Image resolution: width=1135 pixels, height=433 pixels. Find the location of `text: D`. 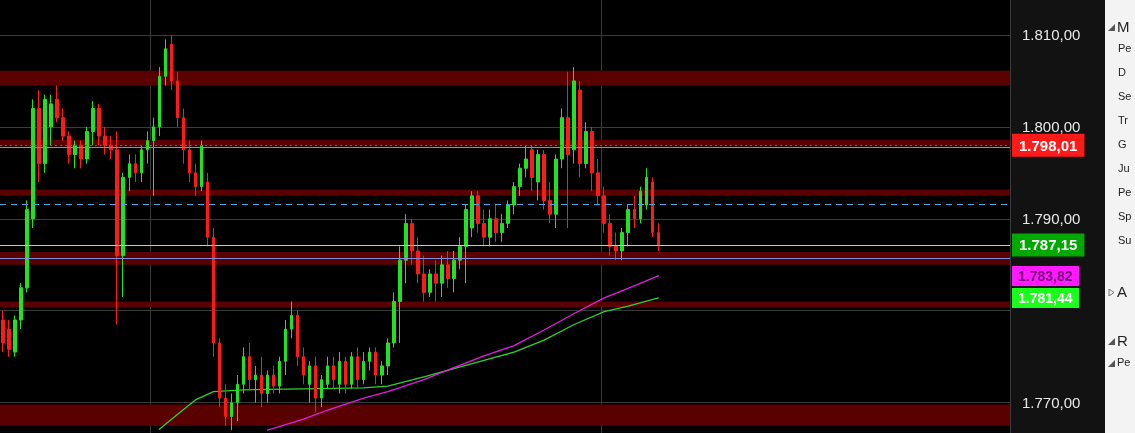

text: D is located at coordinates (1122, 72).